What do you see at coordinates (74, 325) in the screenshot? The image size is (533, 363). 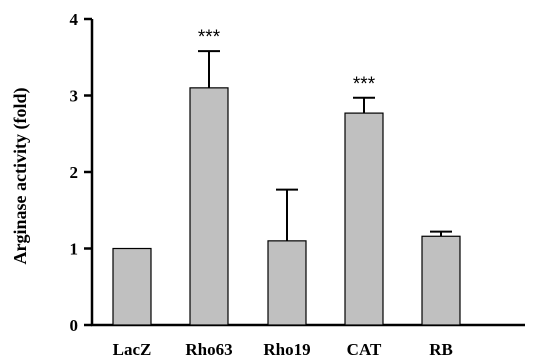 I see `y-tick-label: 0` at bounding box center [74, 325].